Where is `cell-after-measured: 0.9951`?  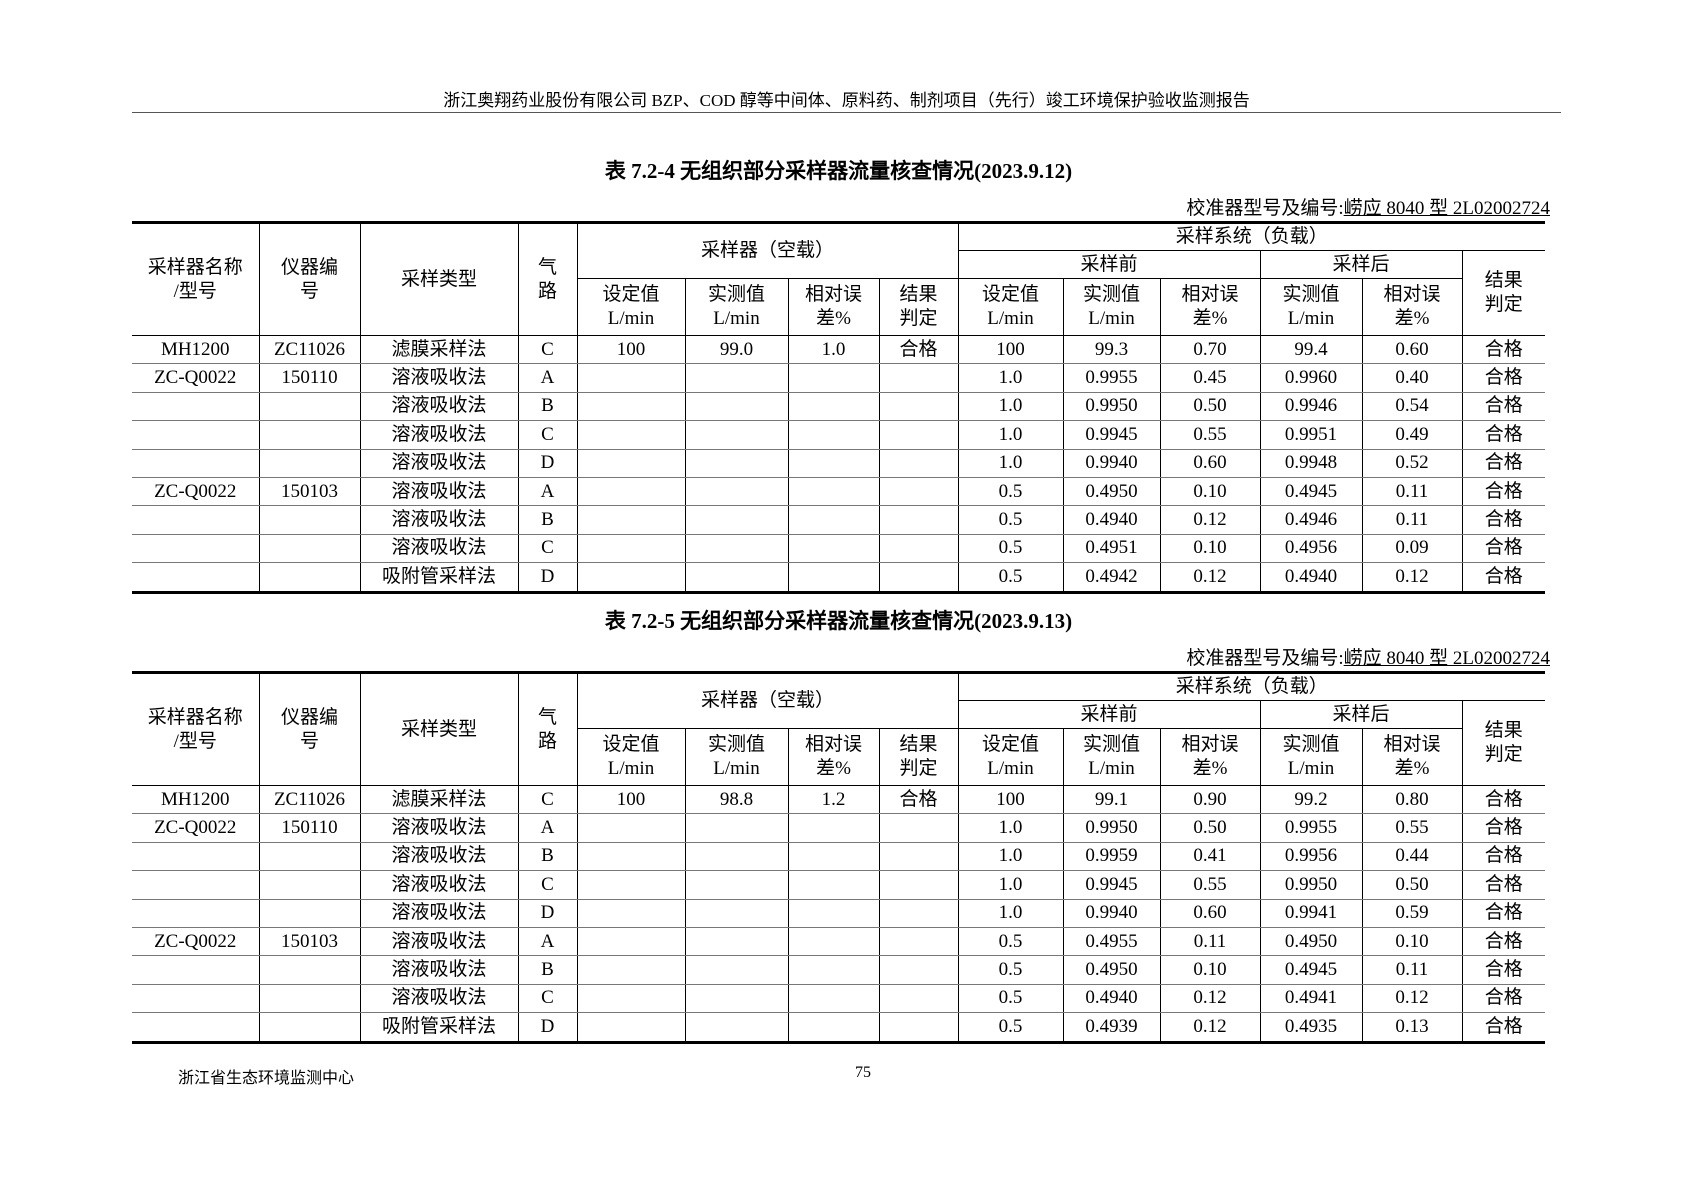
cell-after-measured: 0.9951 is located at coordinates (1311, 435).